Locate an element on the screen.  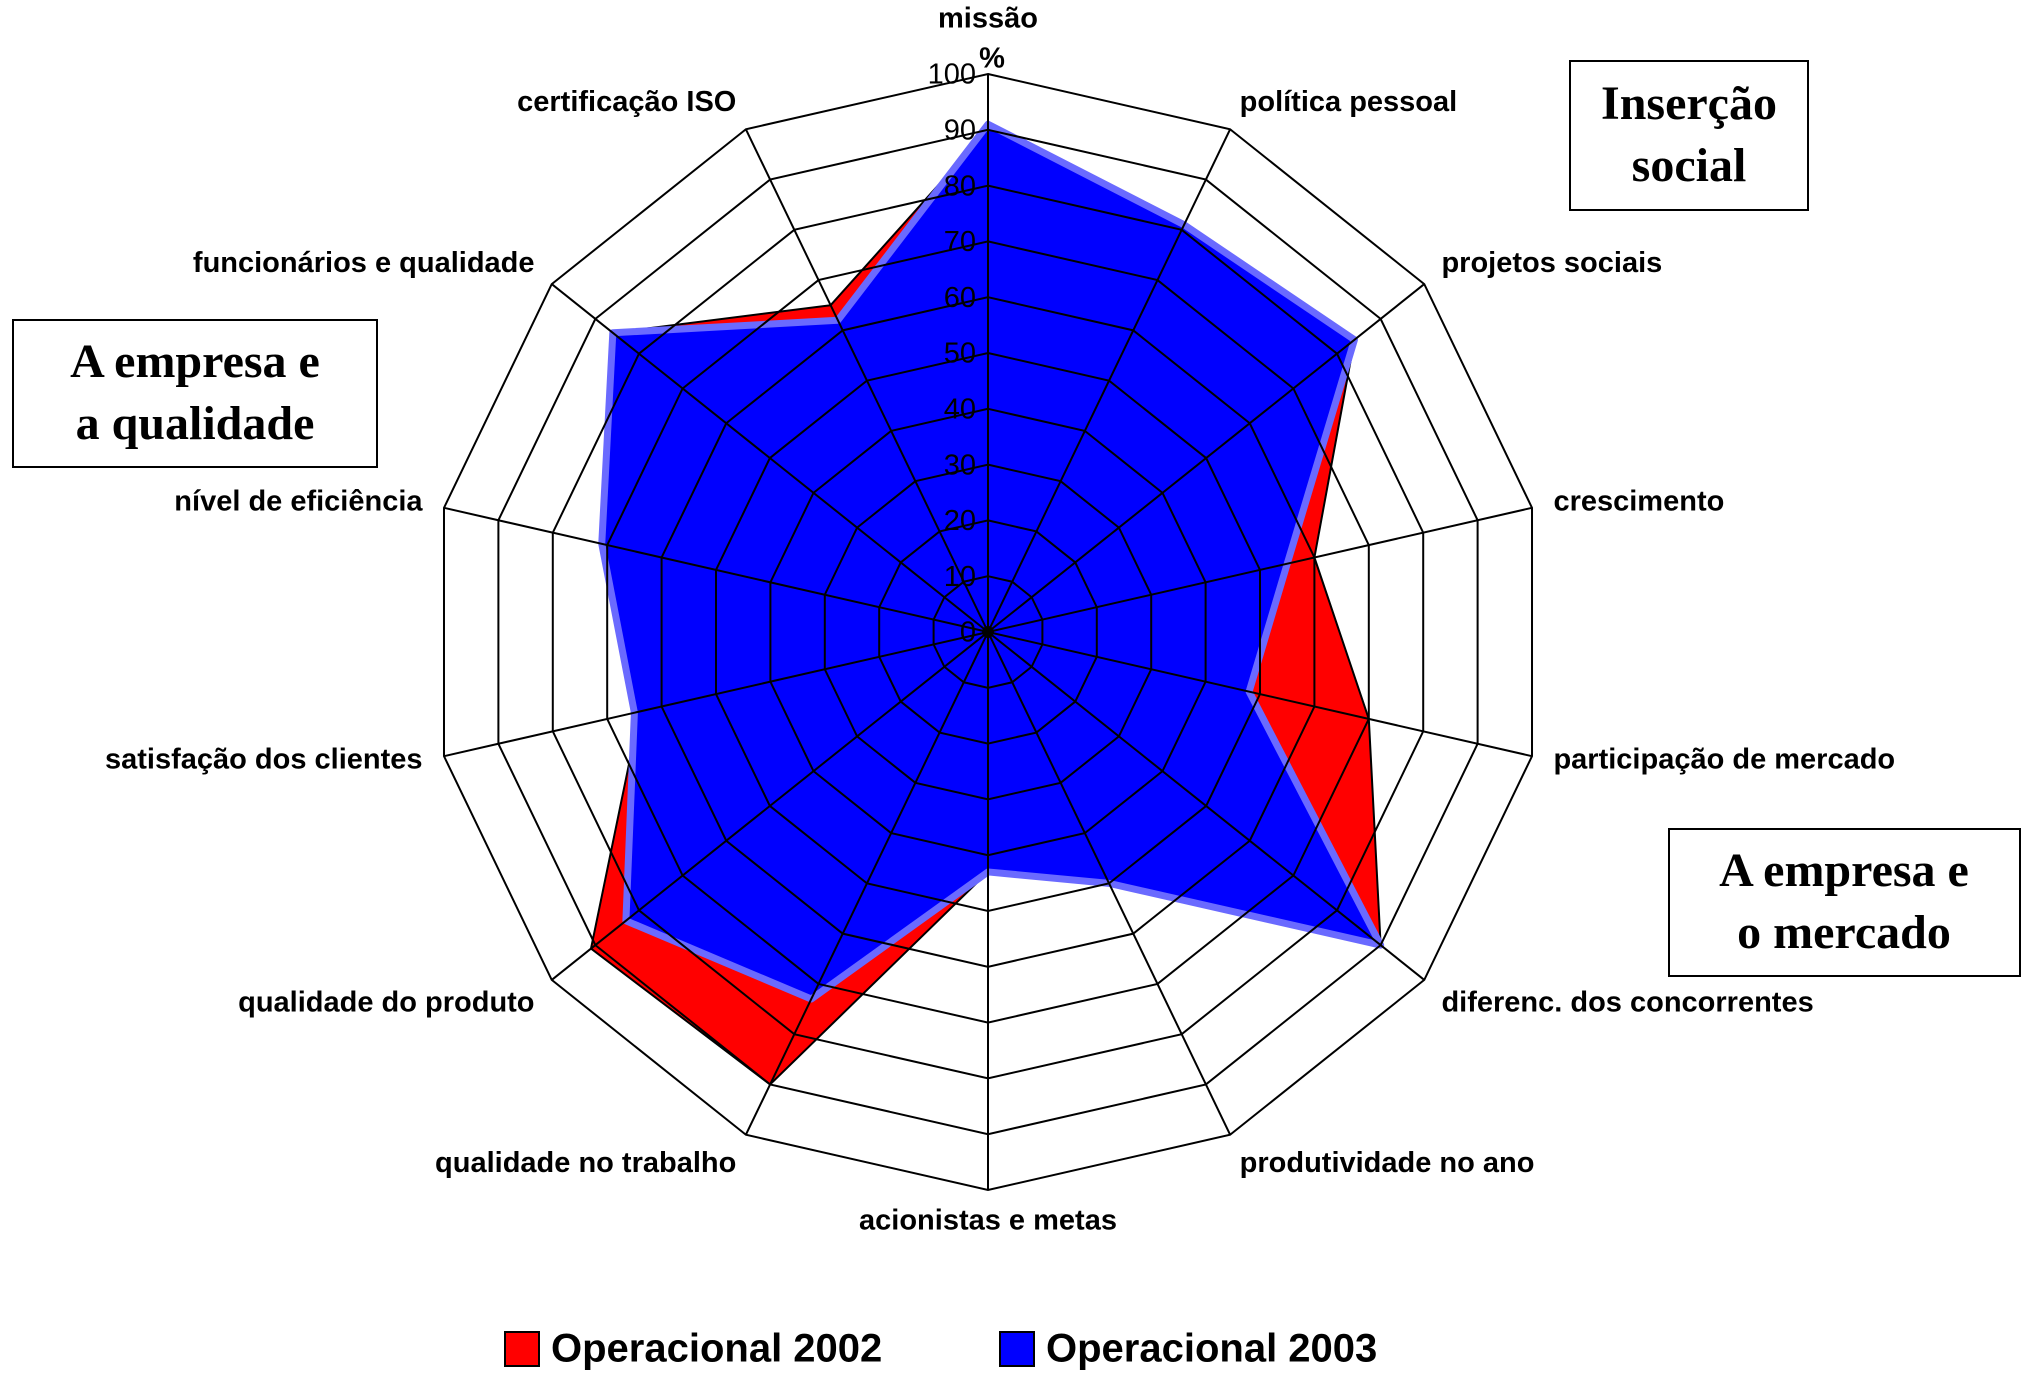
category-label: nível de eficiência is located at coordinates (298, 502).